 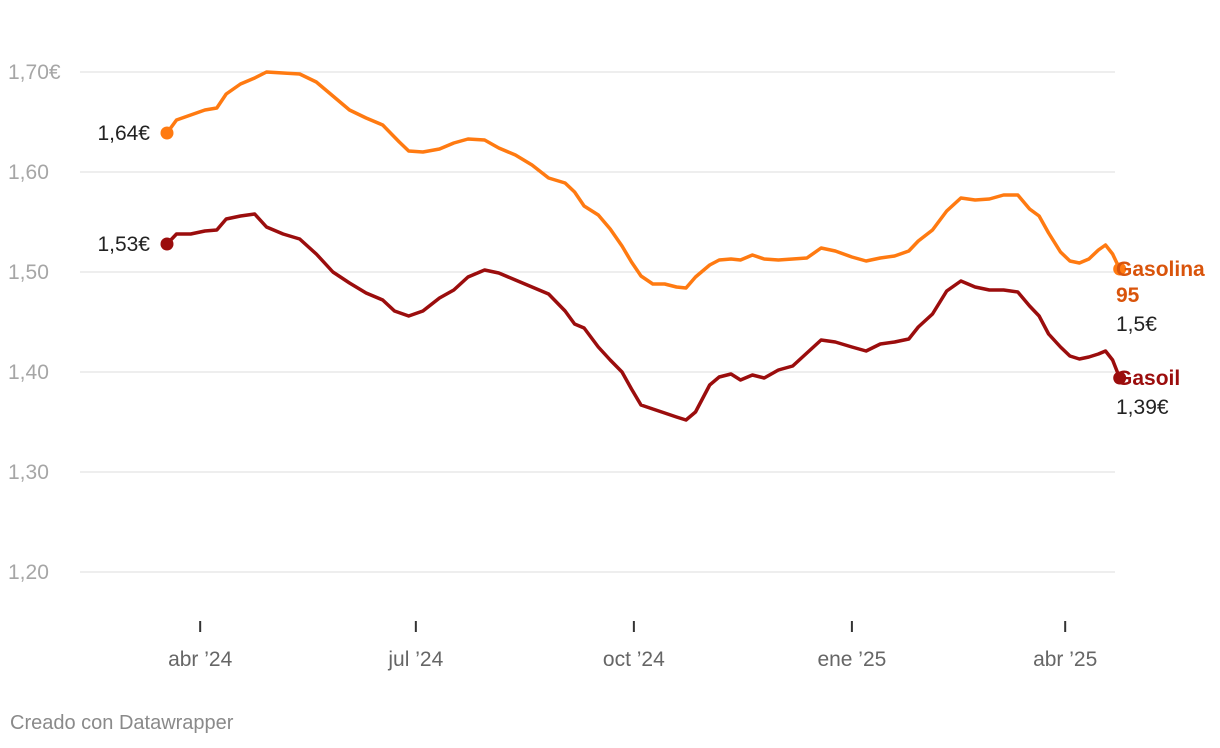 I want to click on series-name-label: Gasoil, so click(x=1148, y=378).